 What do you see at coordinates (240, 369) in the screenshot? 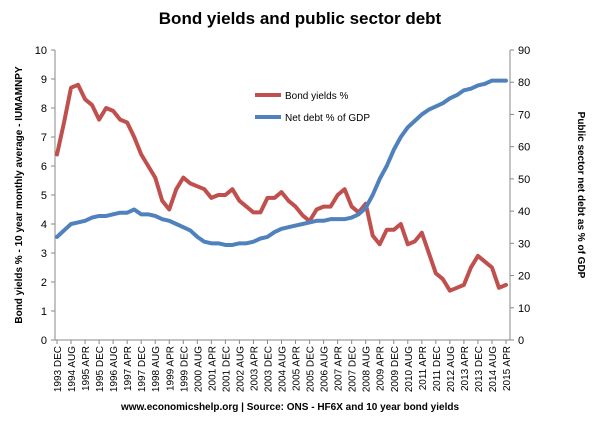
I see `x-tick-label: 2002 AUG` at bounding box center [240, 369].